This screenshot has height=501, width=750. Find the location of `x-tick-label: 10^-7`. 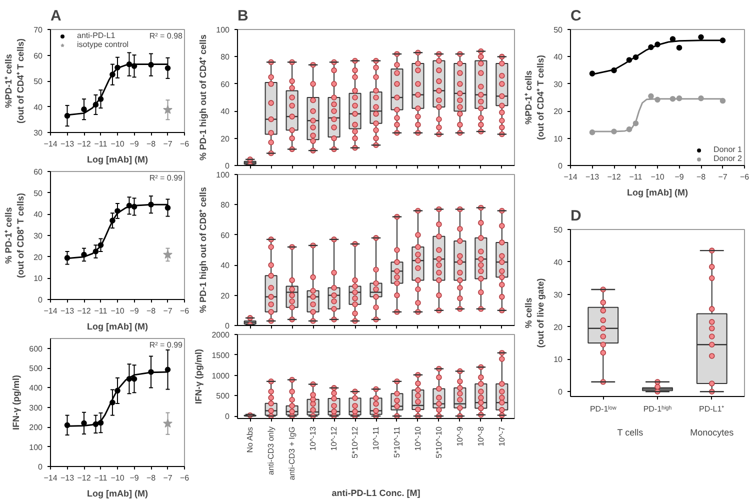

x-tick-label: 10^-7 is located at coordinates (501, 436).